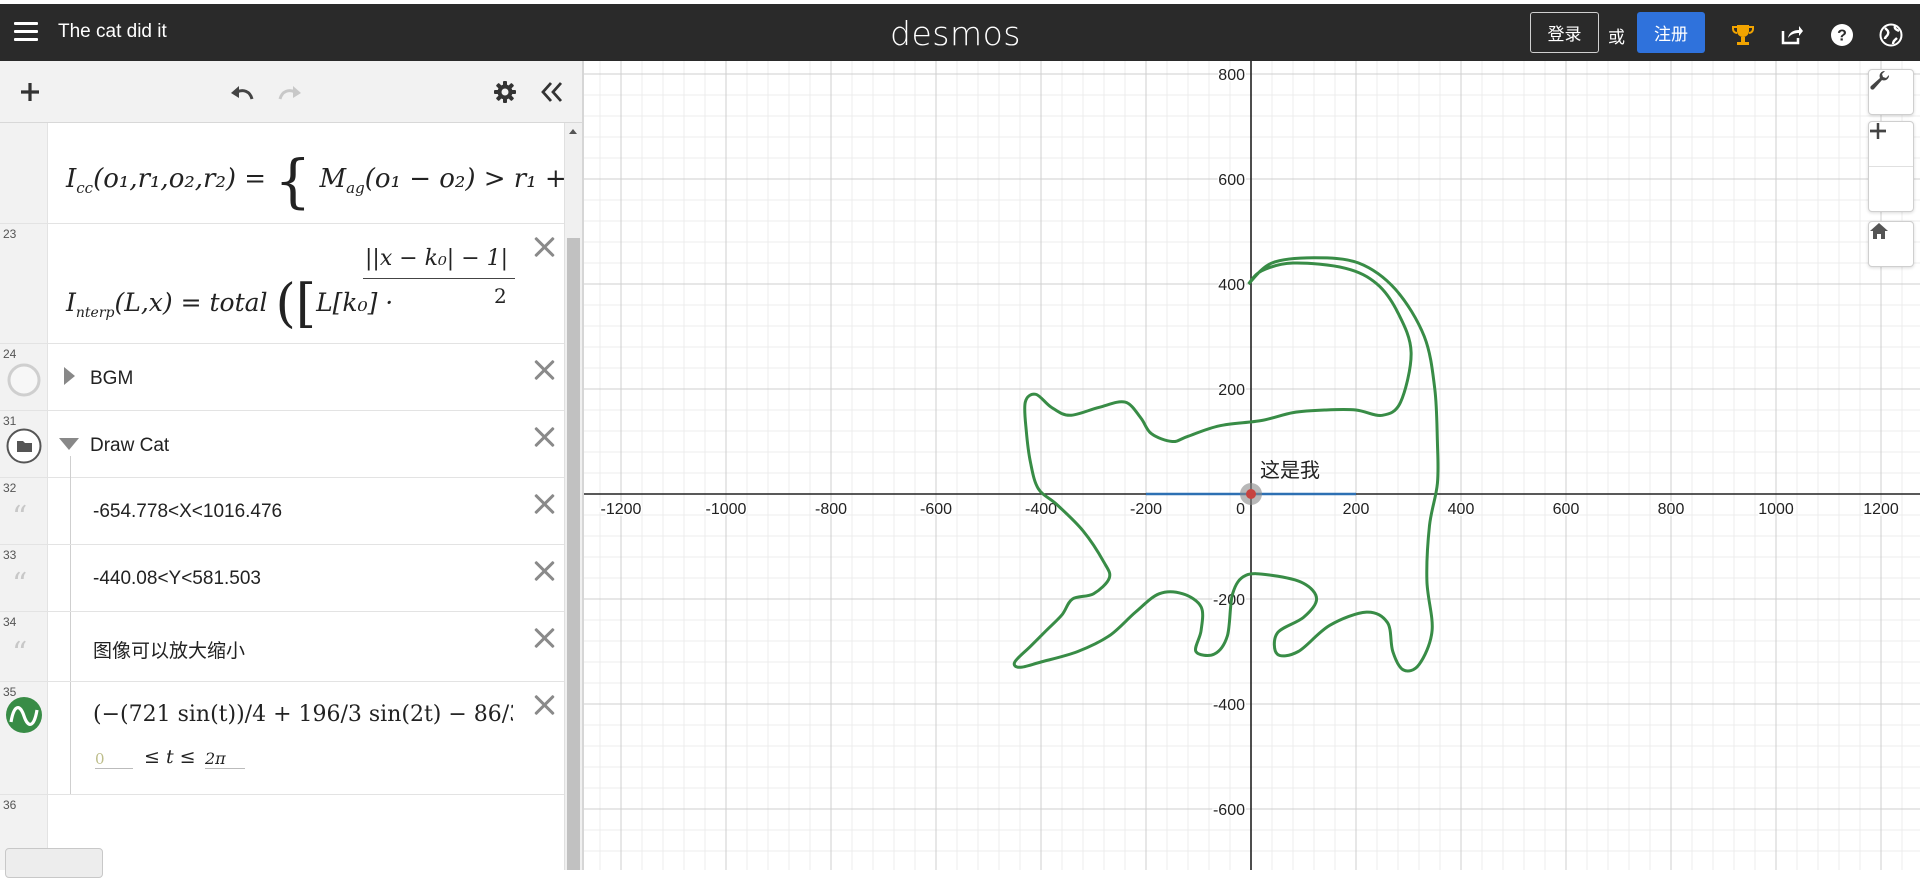 The height and width of the screenshot is (878, 1920). Describe the element at coordinates (1792, 35) in the screenshot. I see `share-icon` at that location.